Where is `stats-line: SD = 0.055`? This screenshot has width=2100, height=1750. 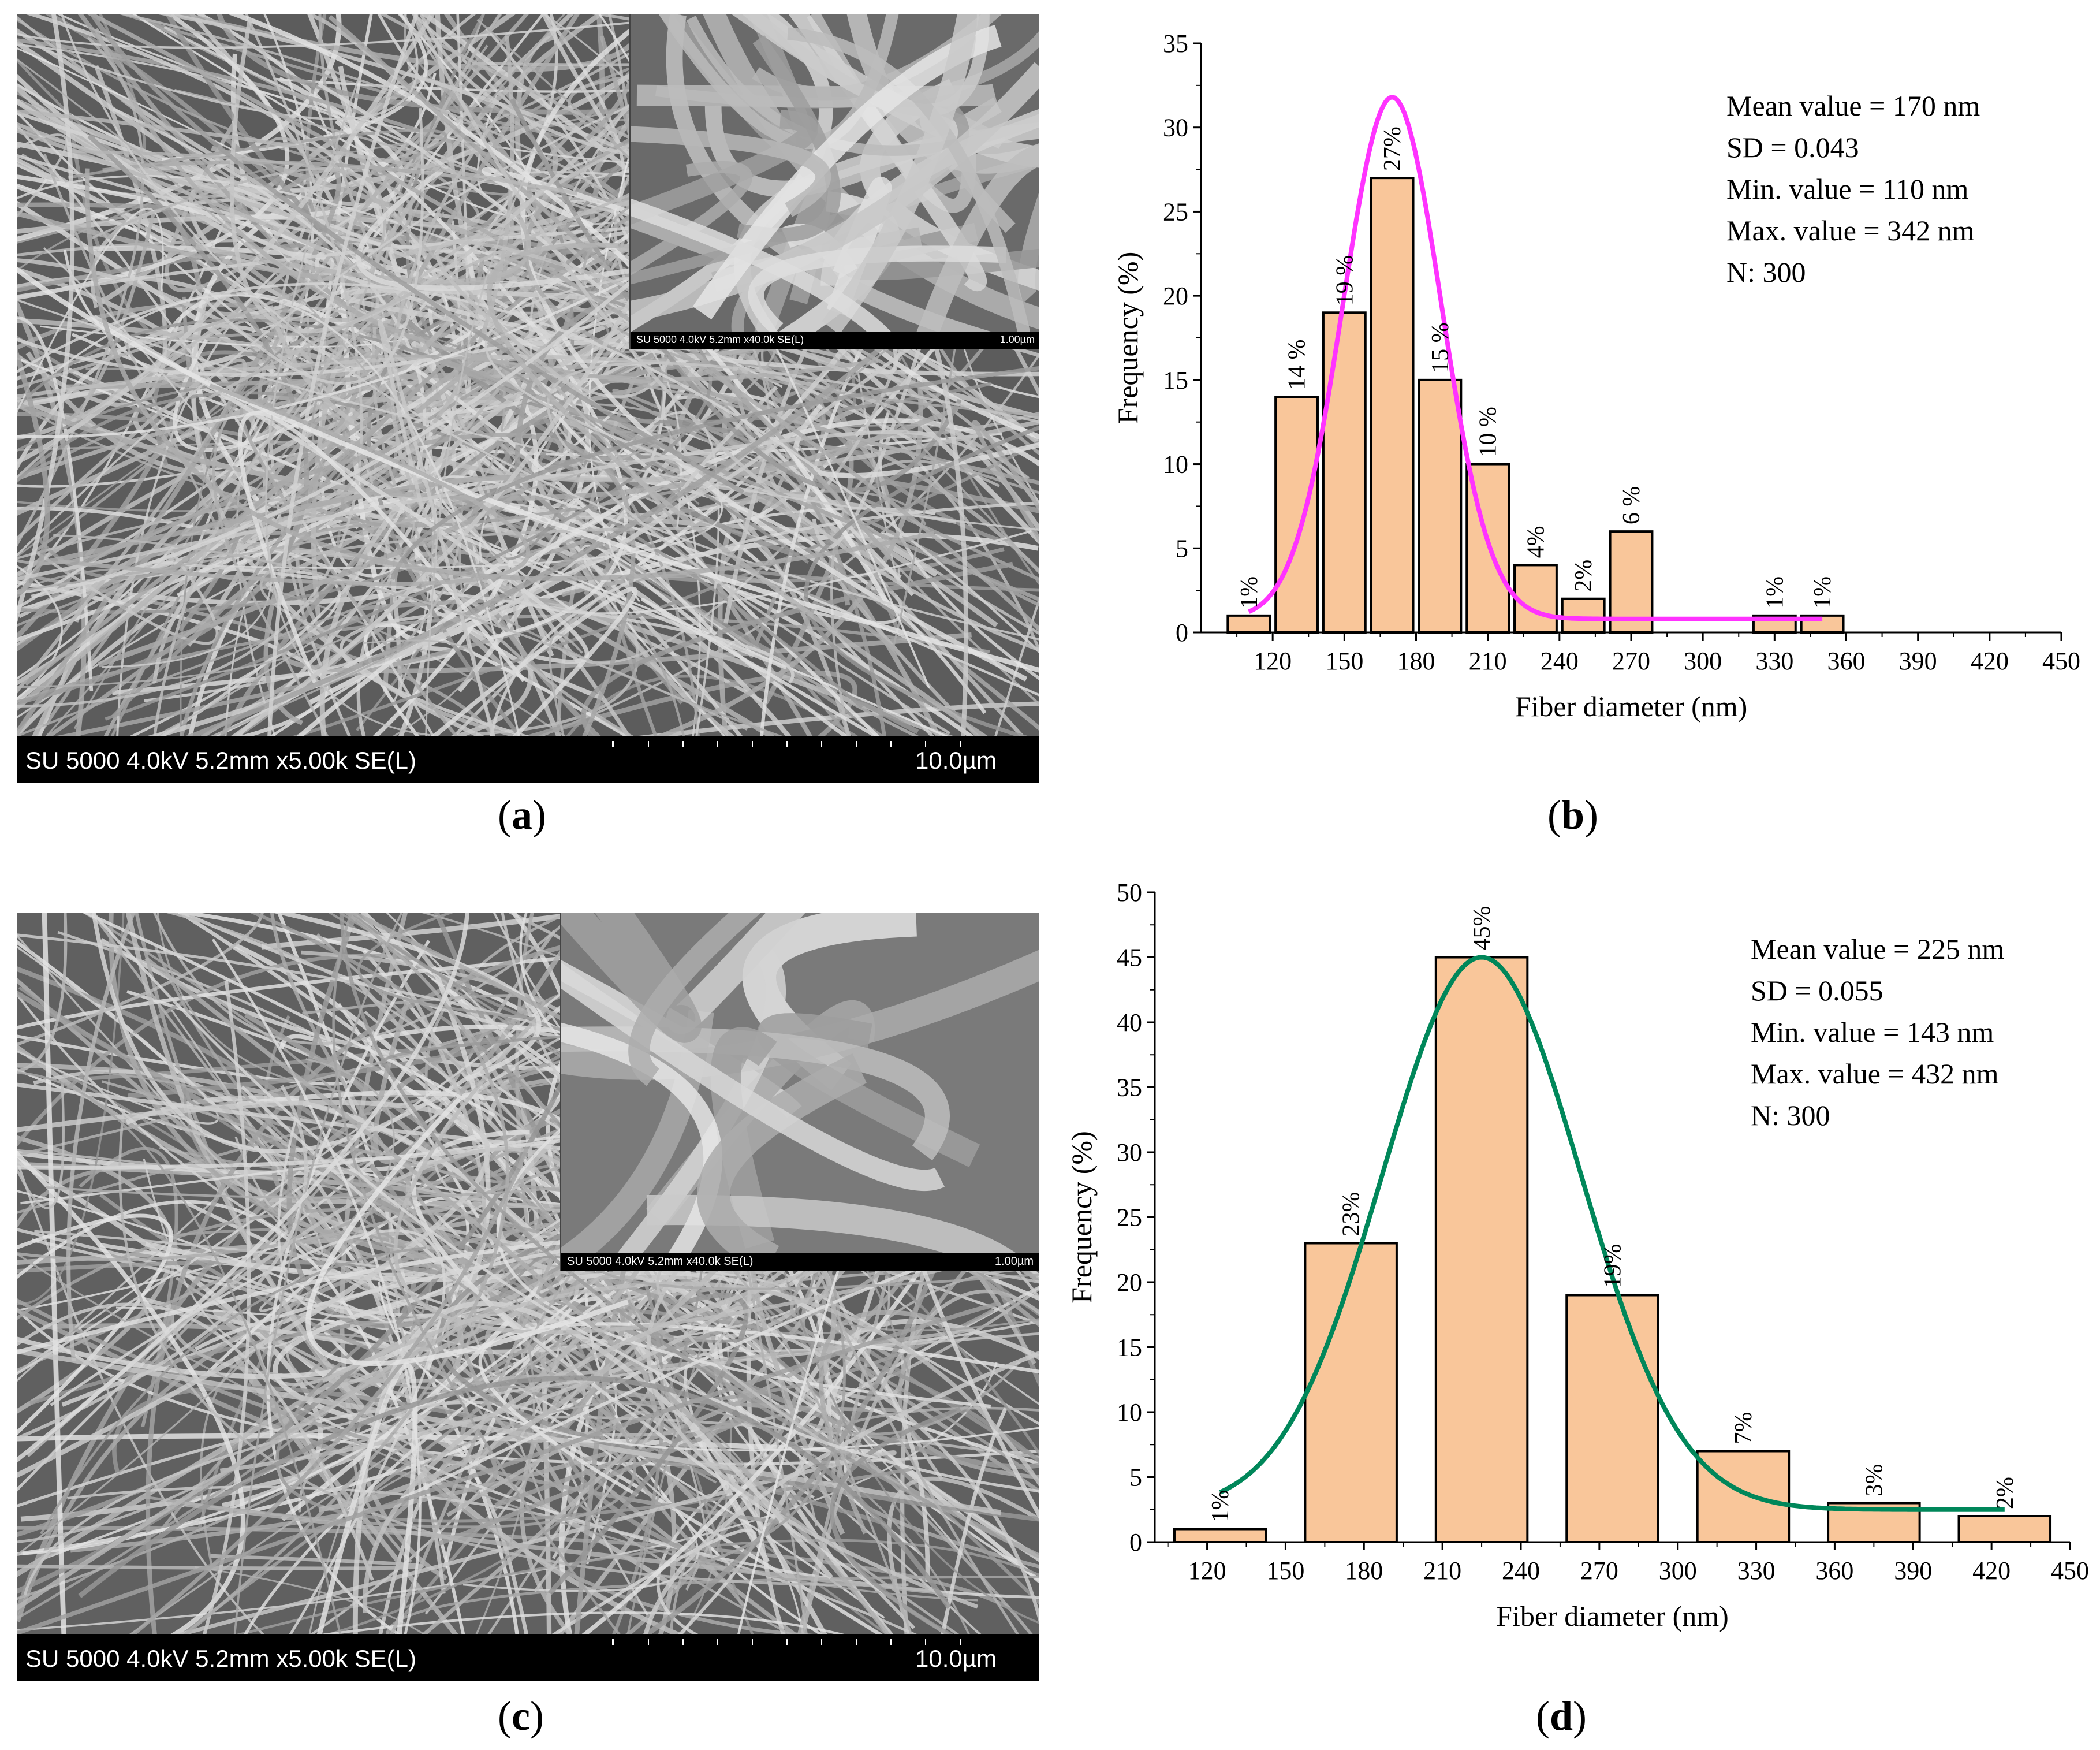
stats-line: SD = 0.055 is located at coordinates (1817, 990).